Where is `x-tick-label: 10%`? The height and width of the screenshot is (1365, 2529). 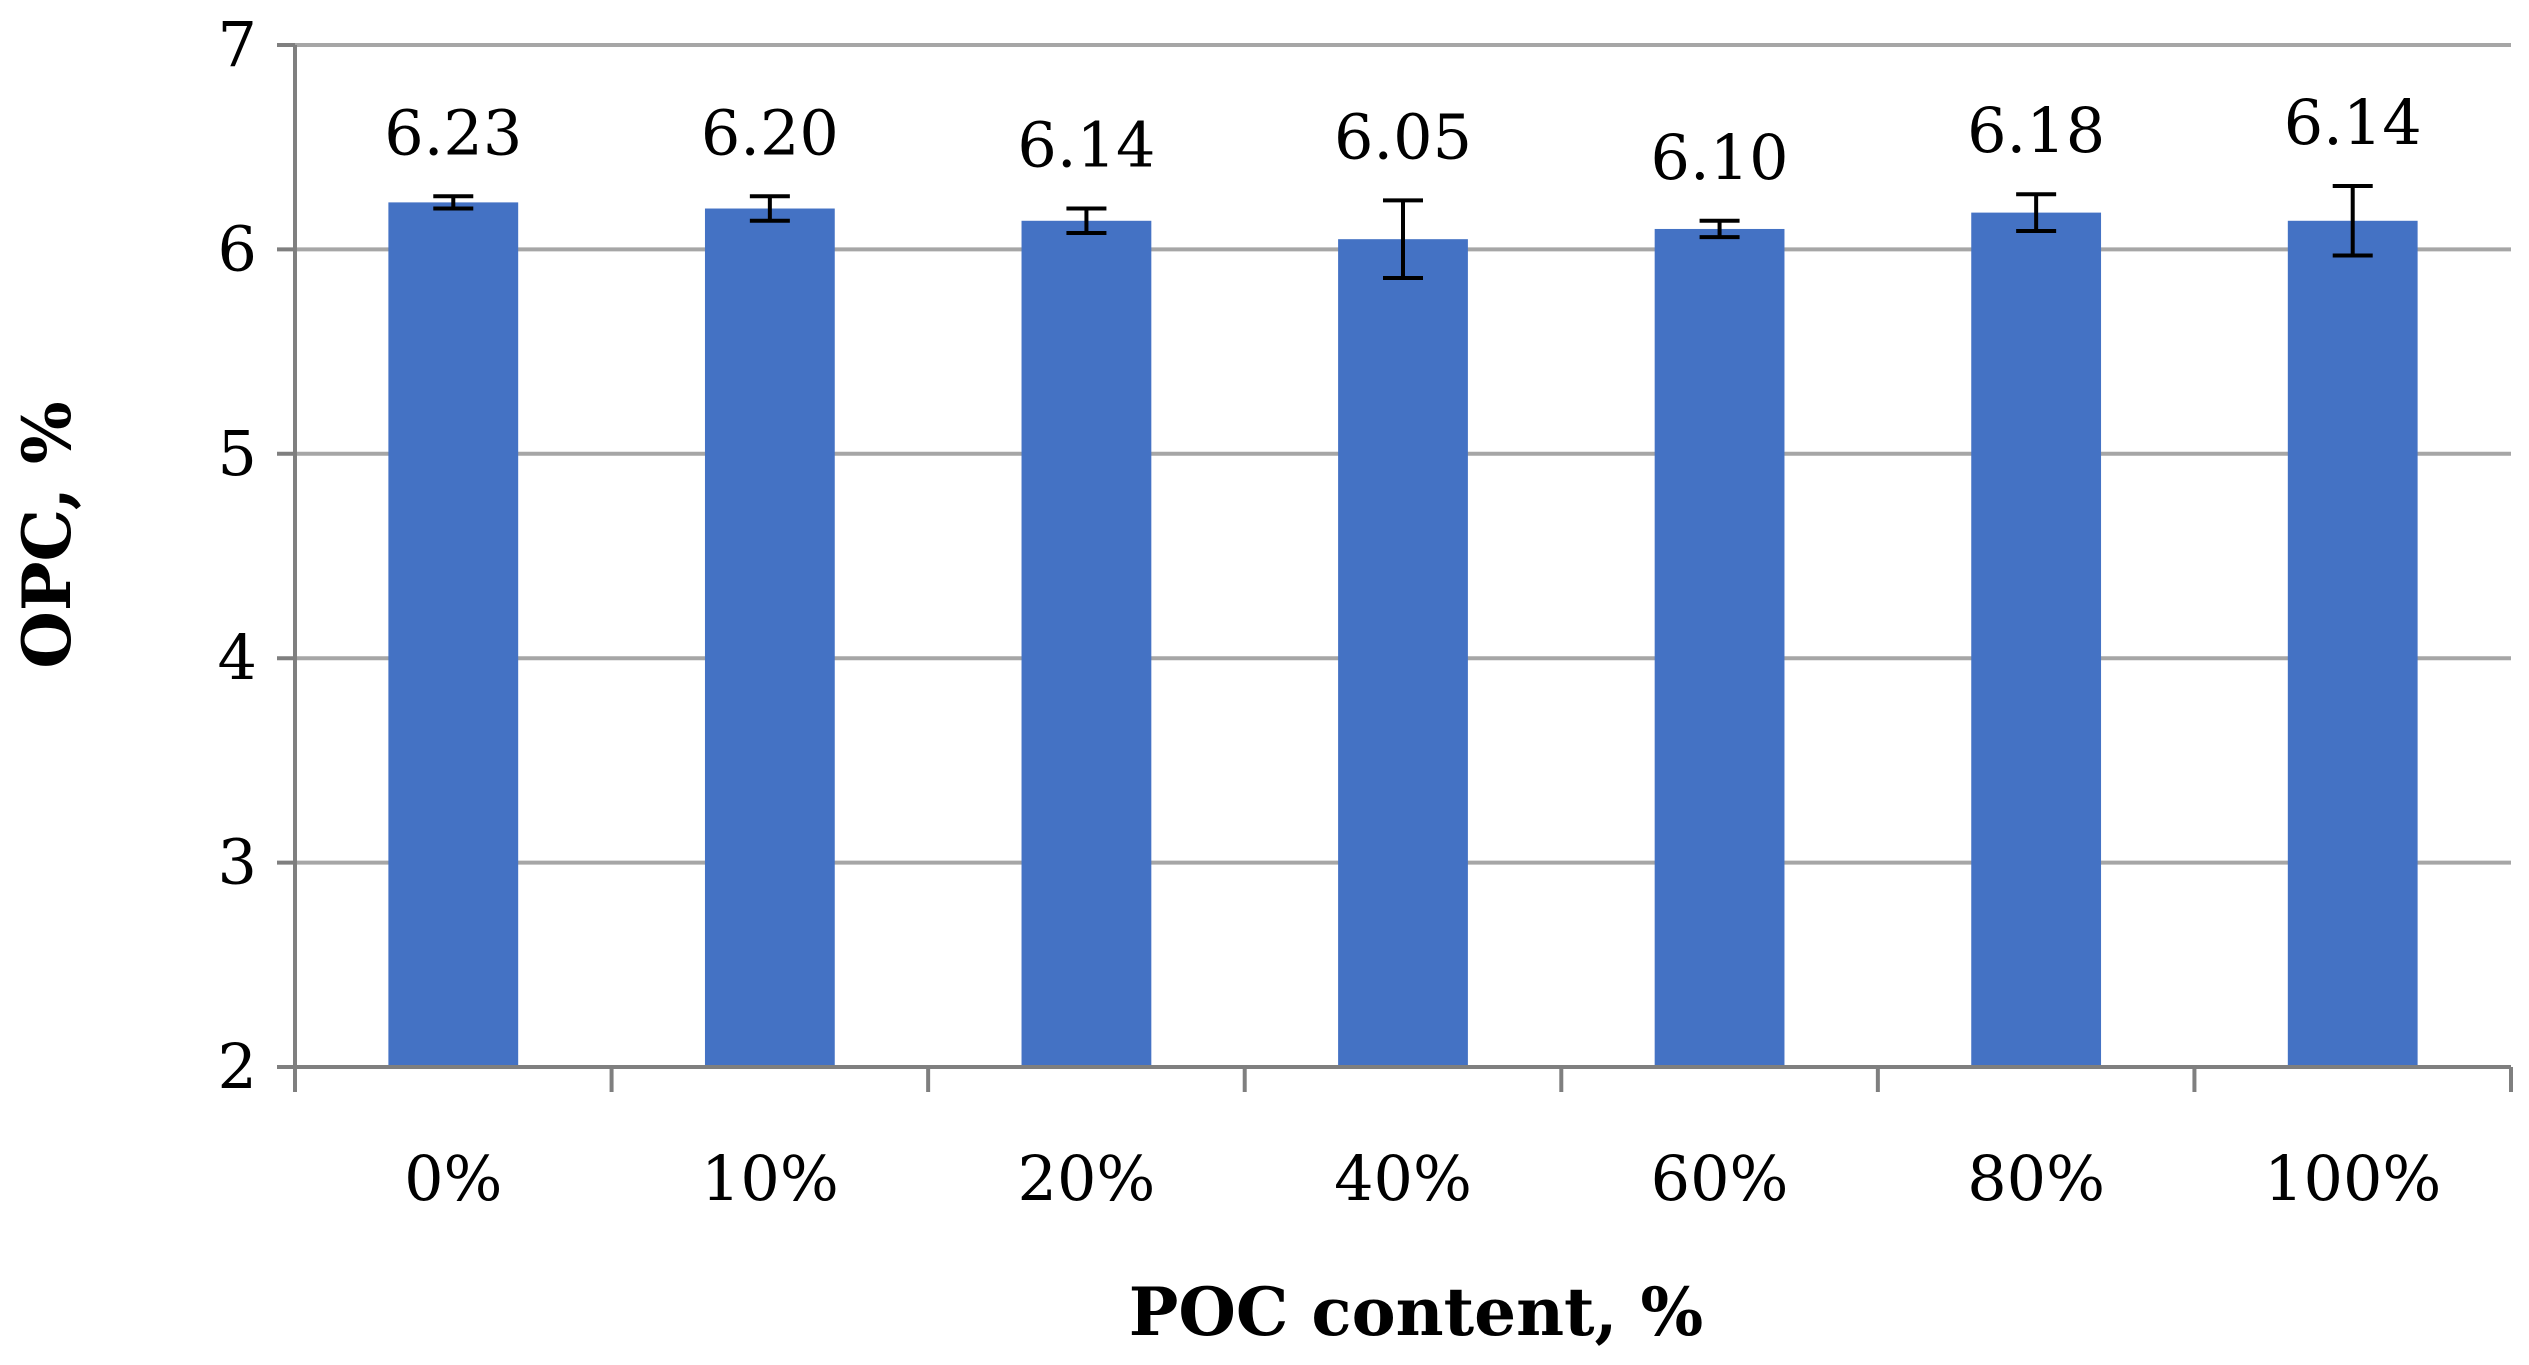 x-tick-label: 10% is located at coordinates (770, 1178).